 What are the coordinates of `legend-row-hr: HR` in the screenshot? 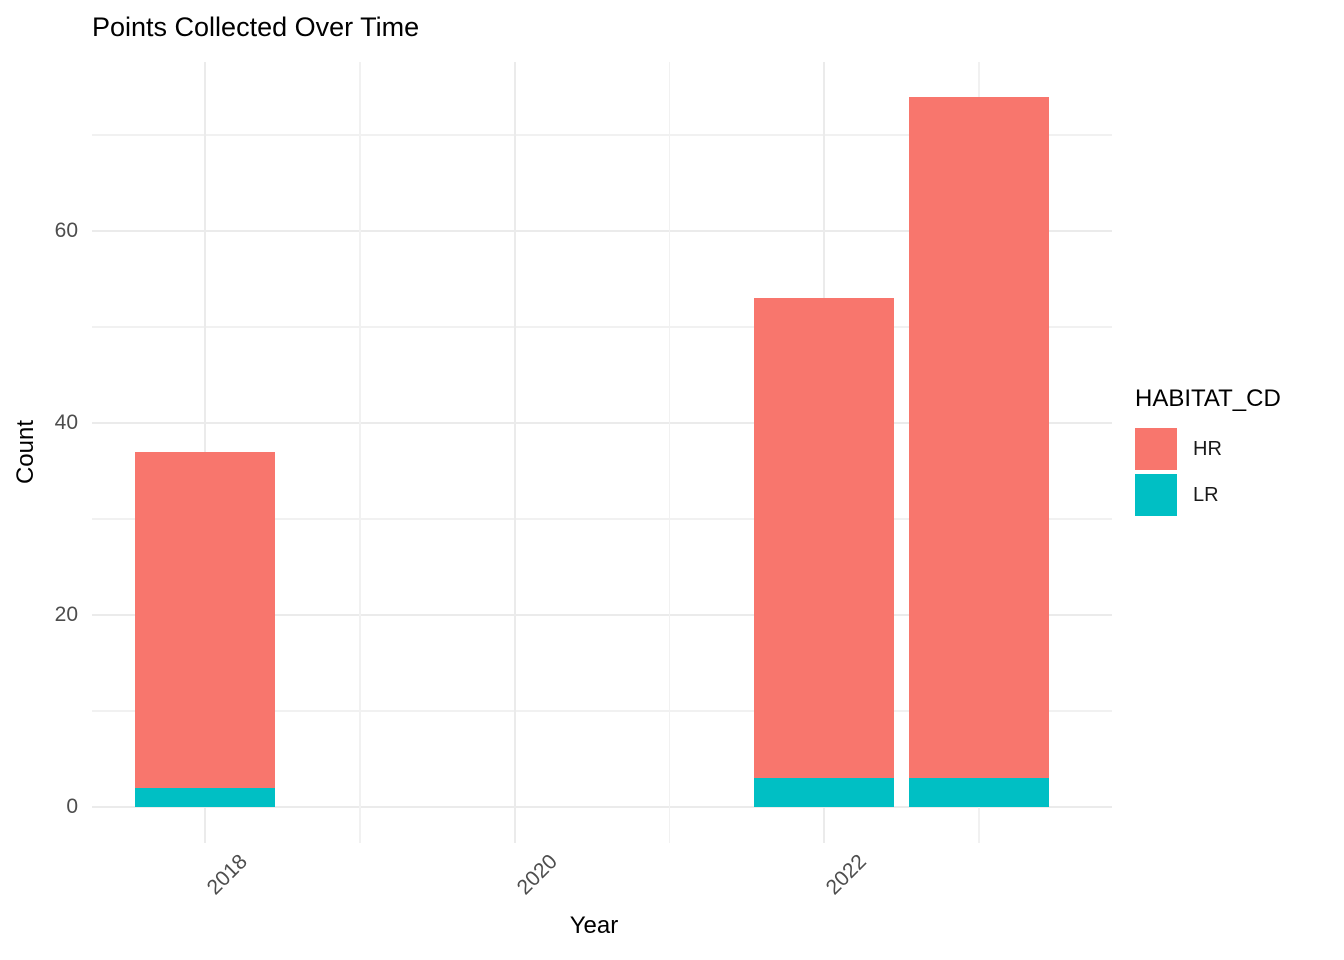 It's located at (1208, 449).